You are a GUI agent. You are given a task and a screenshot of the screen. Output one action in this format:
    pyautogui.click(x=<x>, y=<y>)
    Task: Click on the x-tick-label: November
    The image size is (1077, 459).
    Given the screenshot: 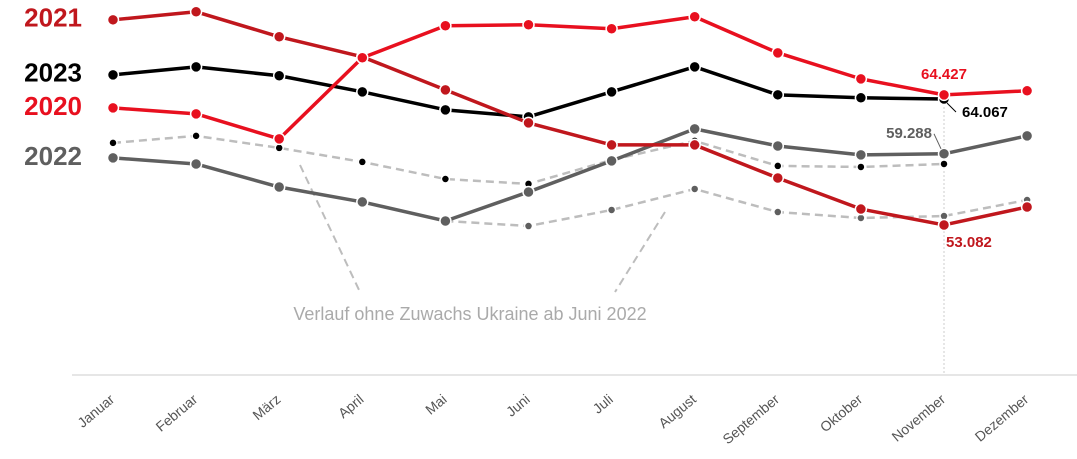 What is the action you would take?
    pyautogui.click(x=919, y=418)
    